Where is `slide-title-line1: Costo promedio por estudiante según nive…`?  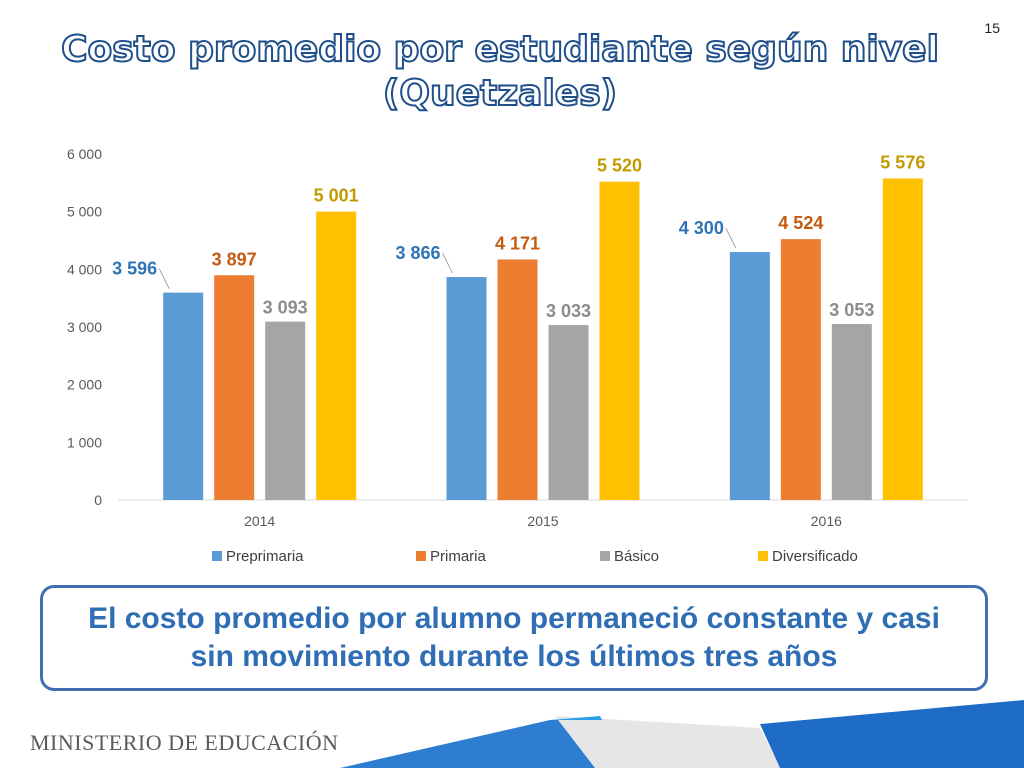
slide-title-line1: Costo promedio por estudiante según nive… is located at coordinates (500, 49).